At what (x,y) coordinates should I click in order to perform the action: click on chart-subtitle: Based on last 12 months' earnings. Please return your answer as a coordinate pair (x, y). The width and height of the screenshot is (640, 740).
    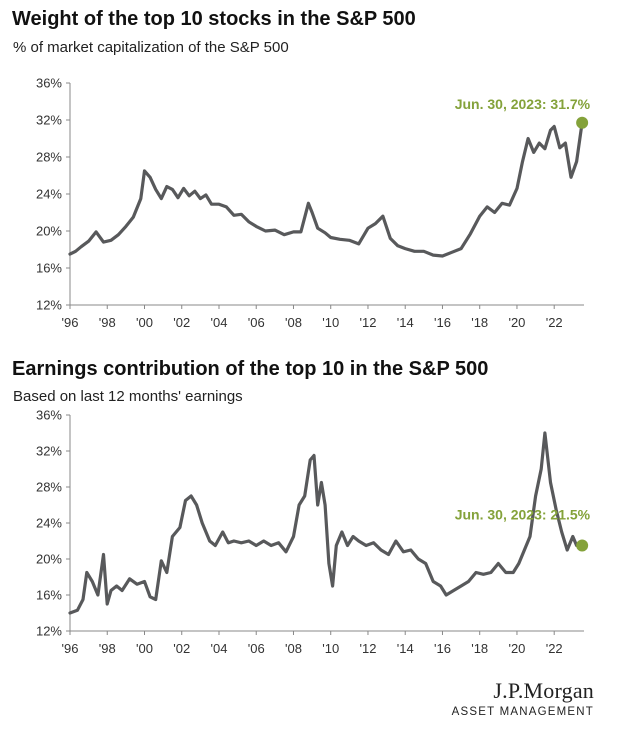
    Looking at the image, I should click on (128, 396).